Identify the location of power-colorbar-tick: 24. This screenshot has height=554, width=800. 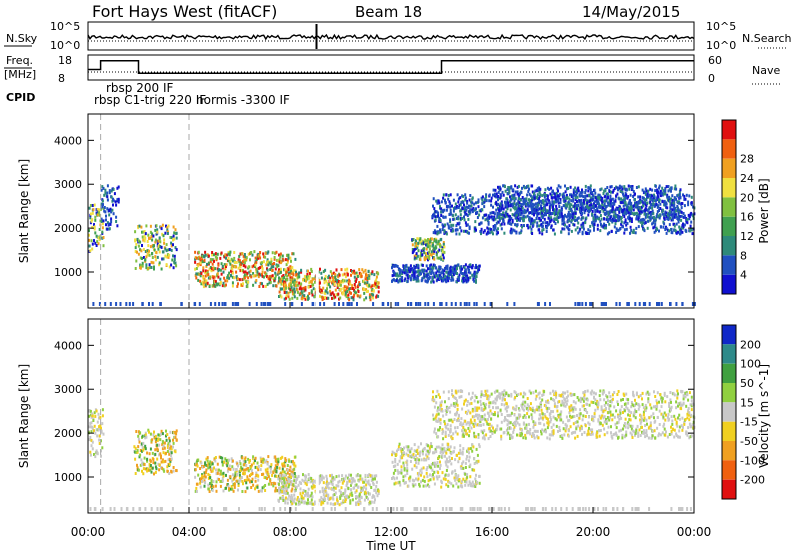
(747, 178).